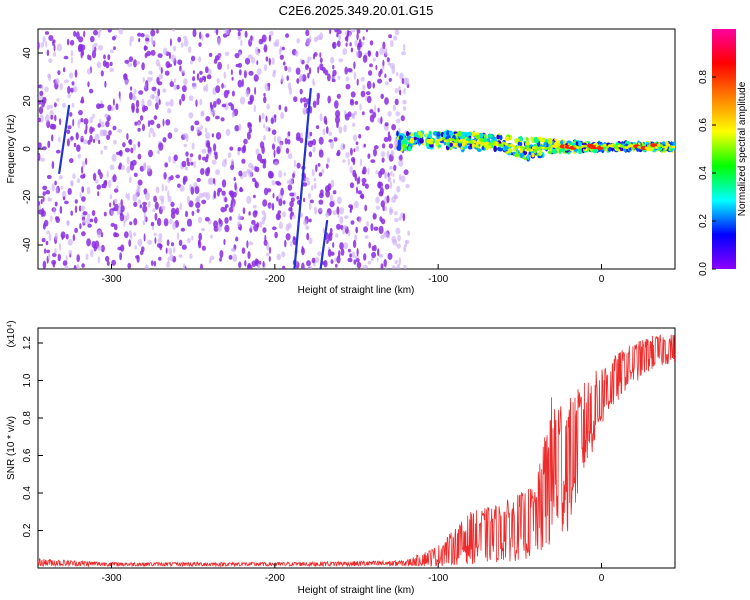 The height and width of the screenshot is (600, 750). What do you see at coordinates (356, 10) in the screenshot?
I see `figure-title: C2E6.2025.349.20.01.G15` at bounding box center [356, 10].